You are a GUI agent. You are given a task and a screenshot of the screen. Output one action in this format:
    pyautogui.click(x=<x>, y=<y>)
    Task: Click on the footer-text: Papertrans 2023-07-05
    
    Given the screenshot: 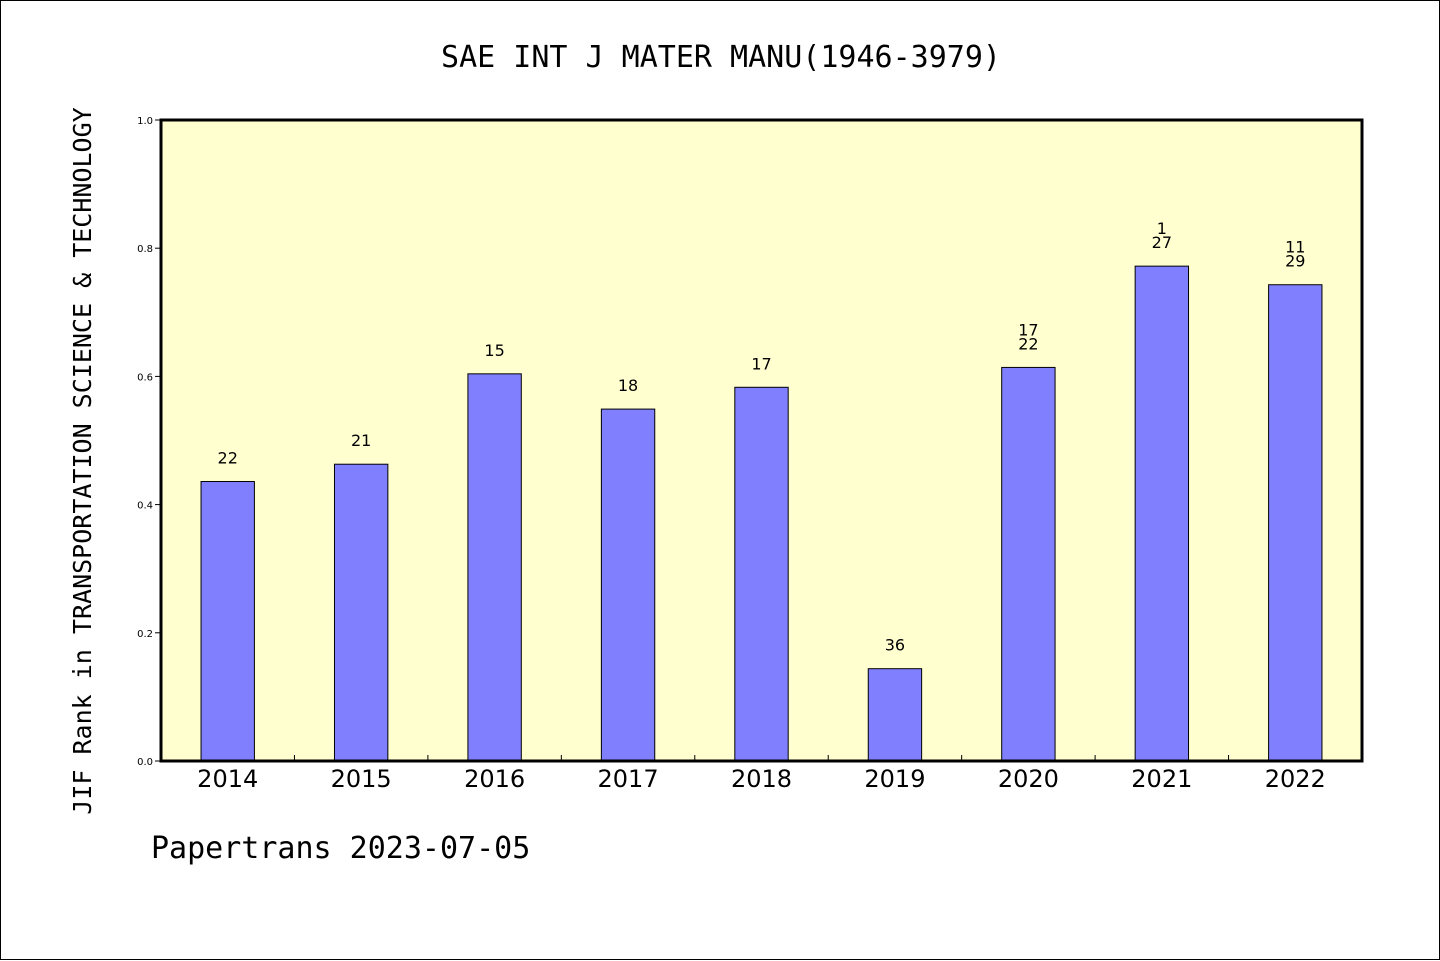 What is the action you would take?
    pyautogui.click(x=341, y=848)
    